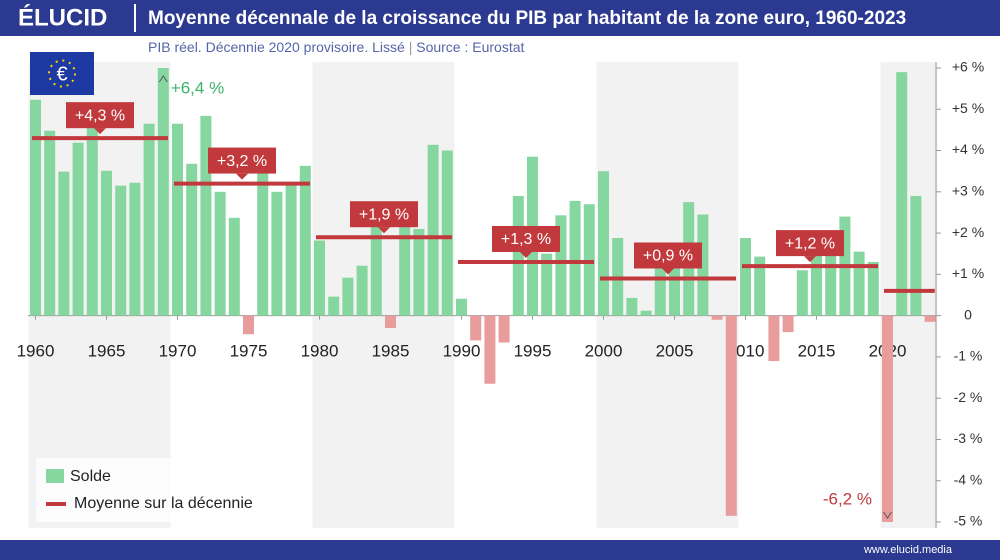  Describe the element at coordinates (470, 47) in the screenshot. I see `source: Source : Eurostat` at that location.